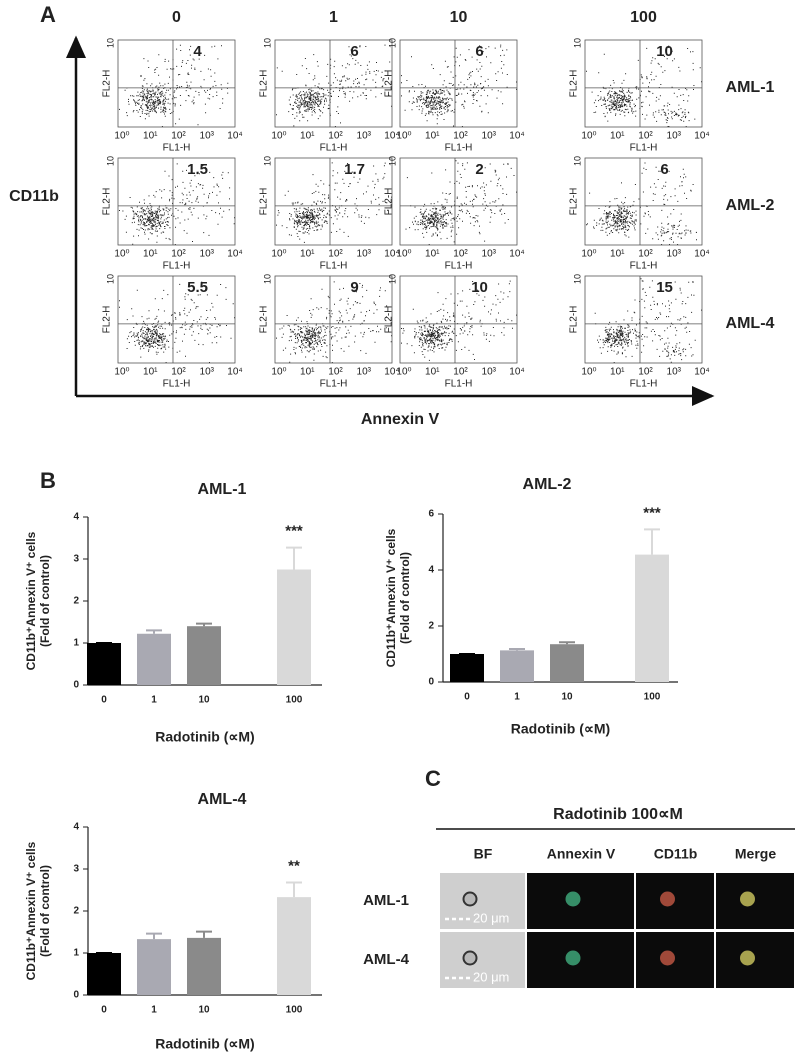 This screenshot has height=1055, width=800. I want to click on column-header: 100, so click(643, 17).